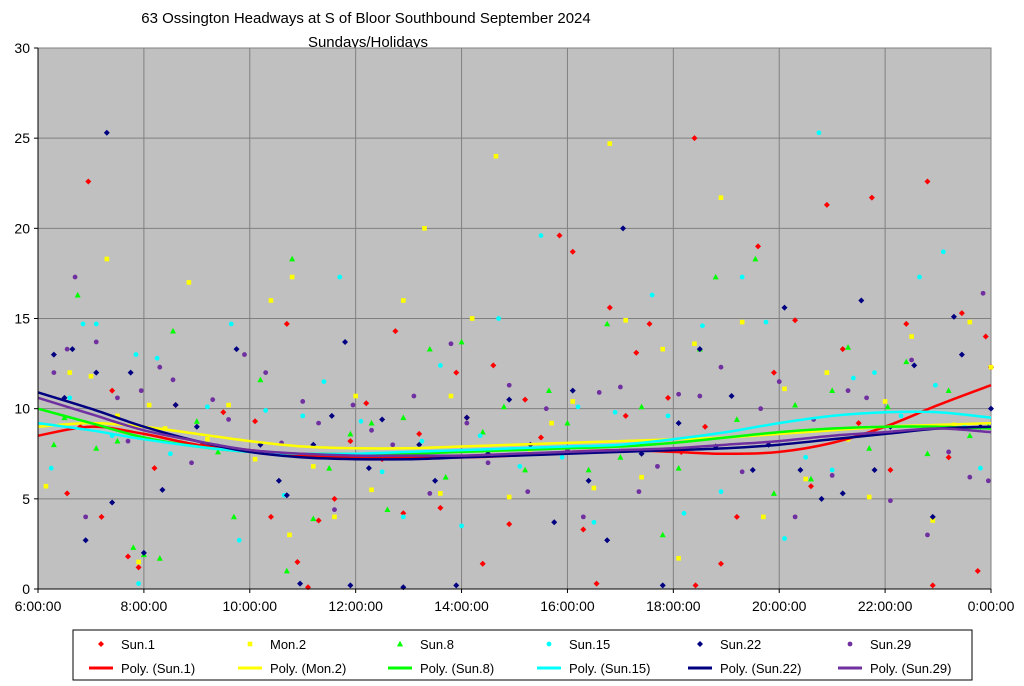 The height and width of the screenshot is (686, 1024). Describe the element at coordinates (589, 644) in the screenshot. I see `legend-label: Sun.15` at that location.